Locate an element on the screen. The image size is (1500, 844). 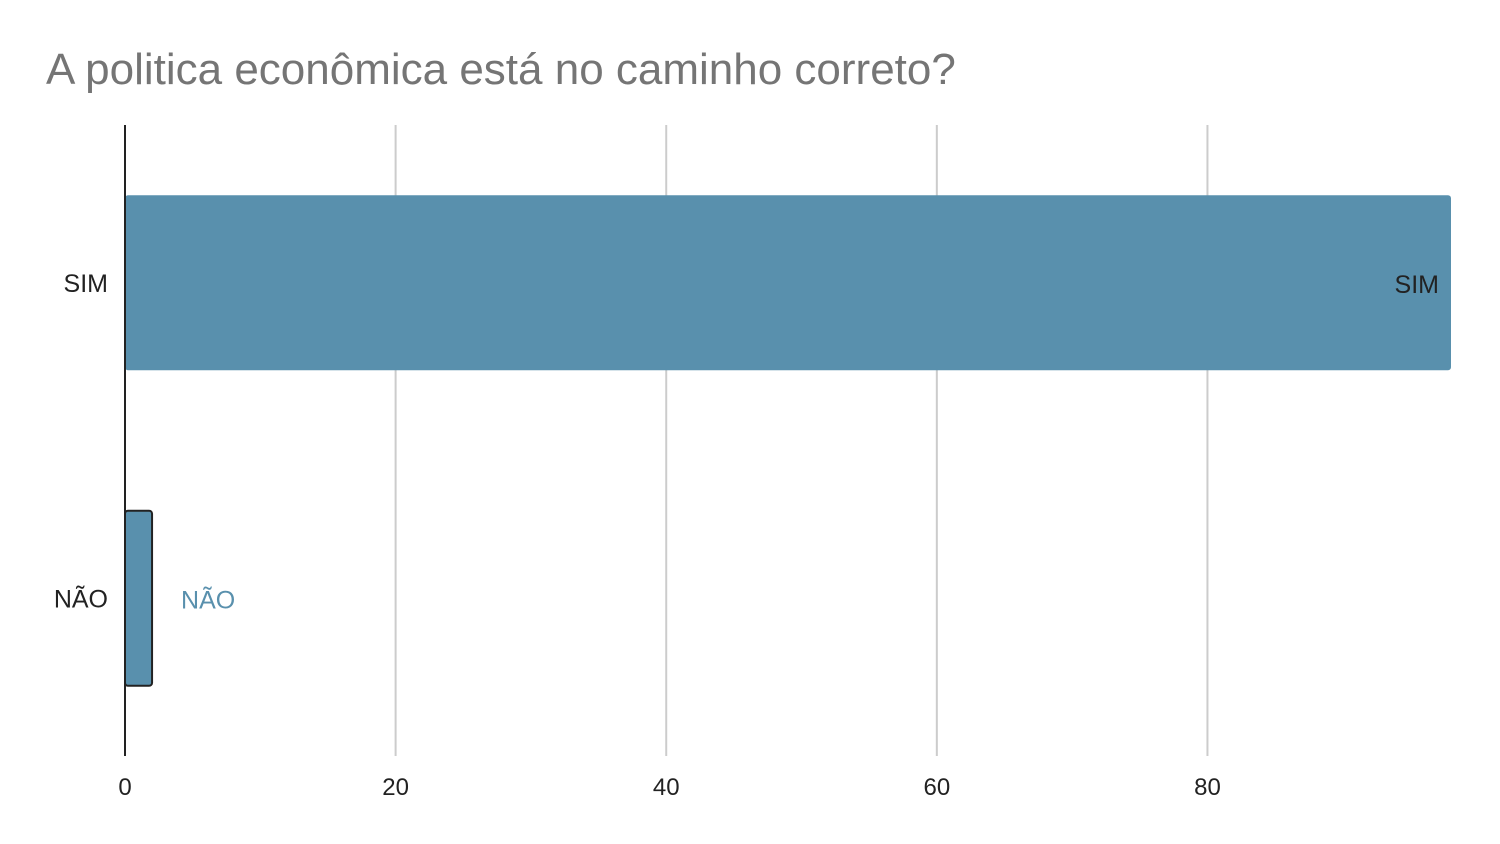
x-tick-label-0: 0 is located at coordinates (124, 787).